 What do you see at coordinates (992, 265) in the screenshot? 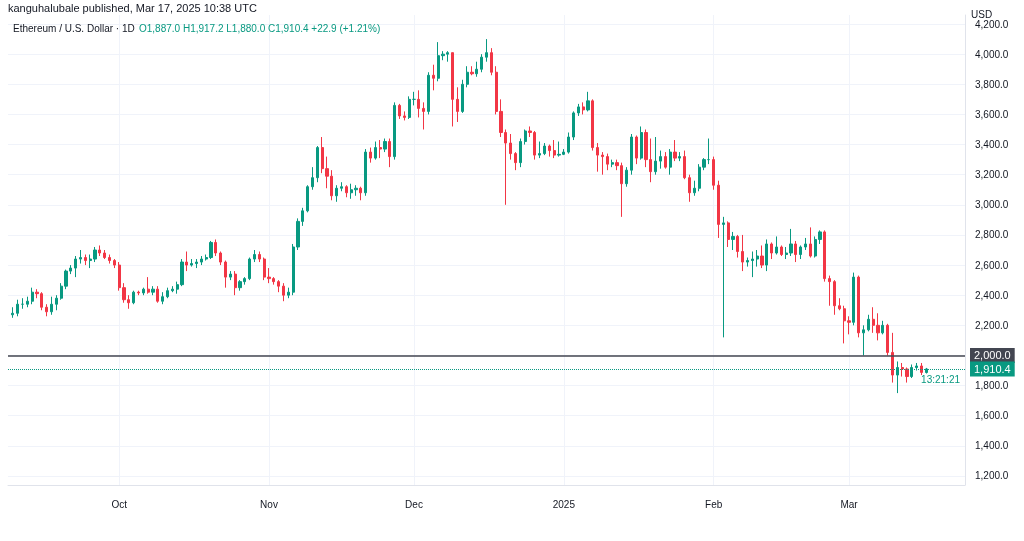
I see `y-tick-label: 2,600.0` at bounding box center [992, 265].